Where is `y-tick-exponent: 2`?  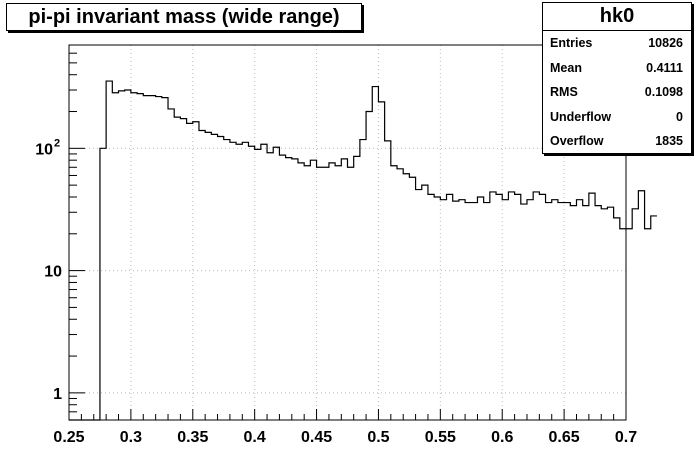
y-tick-exponent: 2 is located at coordinates (57, 143).